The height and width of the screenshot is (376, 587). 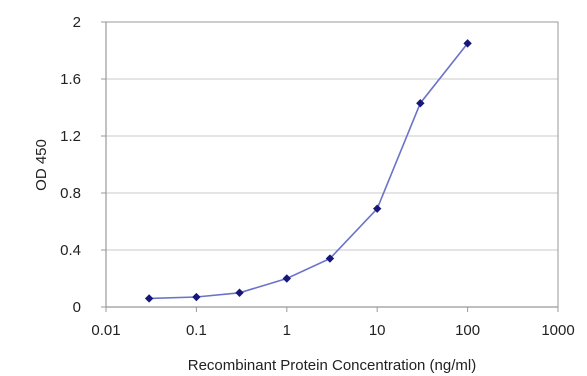 What do you see at coordinates (196, 330) in the screenshot?
I see `x-tick-label: 0.1` at bounding box center [196, 330].